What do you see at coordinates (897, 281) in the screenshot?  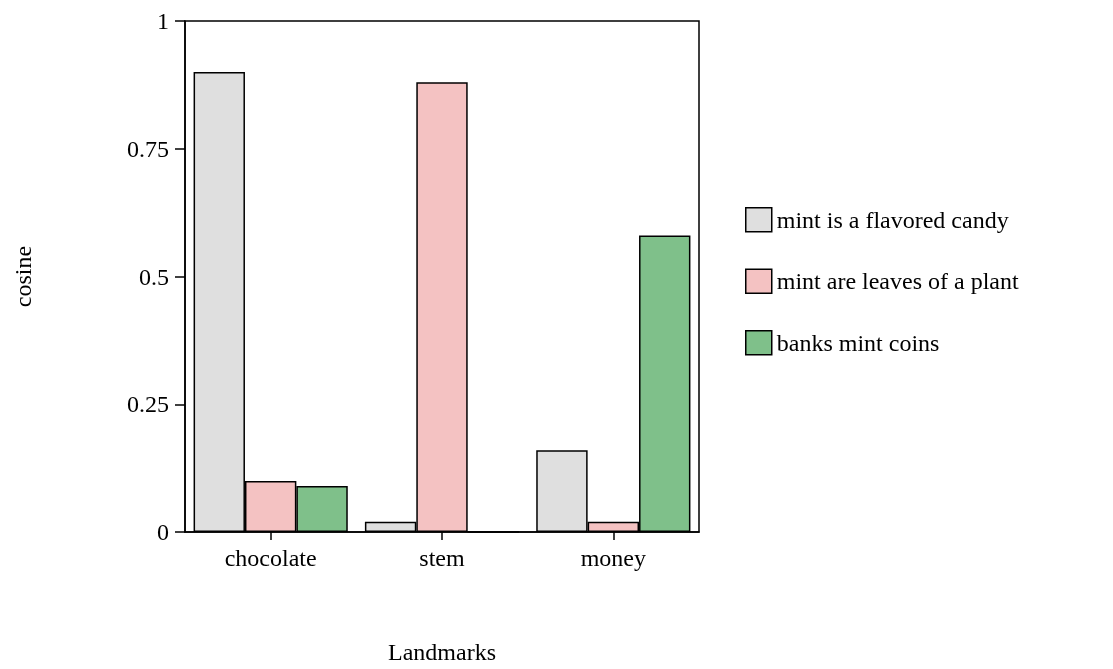 I see `legend-label: mint are leaves of a plant` at bounding box center [897, 281].